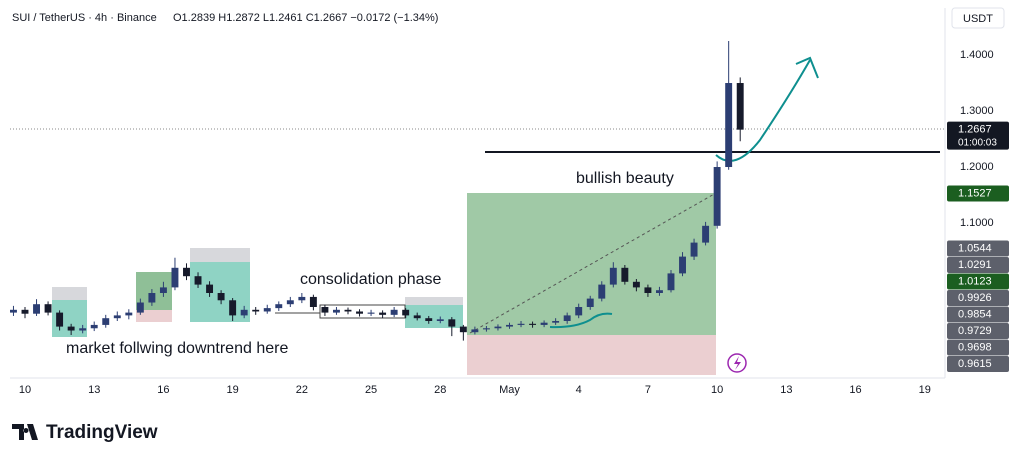  Describe the element at coordinates (593, 263) in the screenshot. I see `trend-line` at that location.